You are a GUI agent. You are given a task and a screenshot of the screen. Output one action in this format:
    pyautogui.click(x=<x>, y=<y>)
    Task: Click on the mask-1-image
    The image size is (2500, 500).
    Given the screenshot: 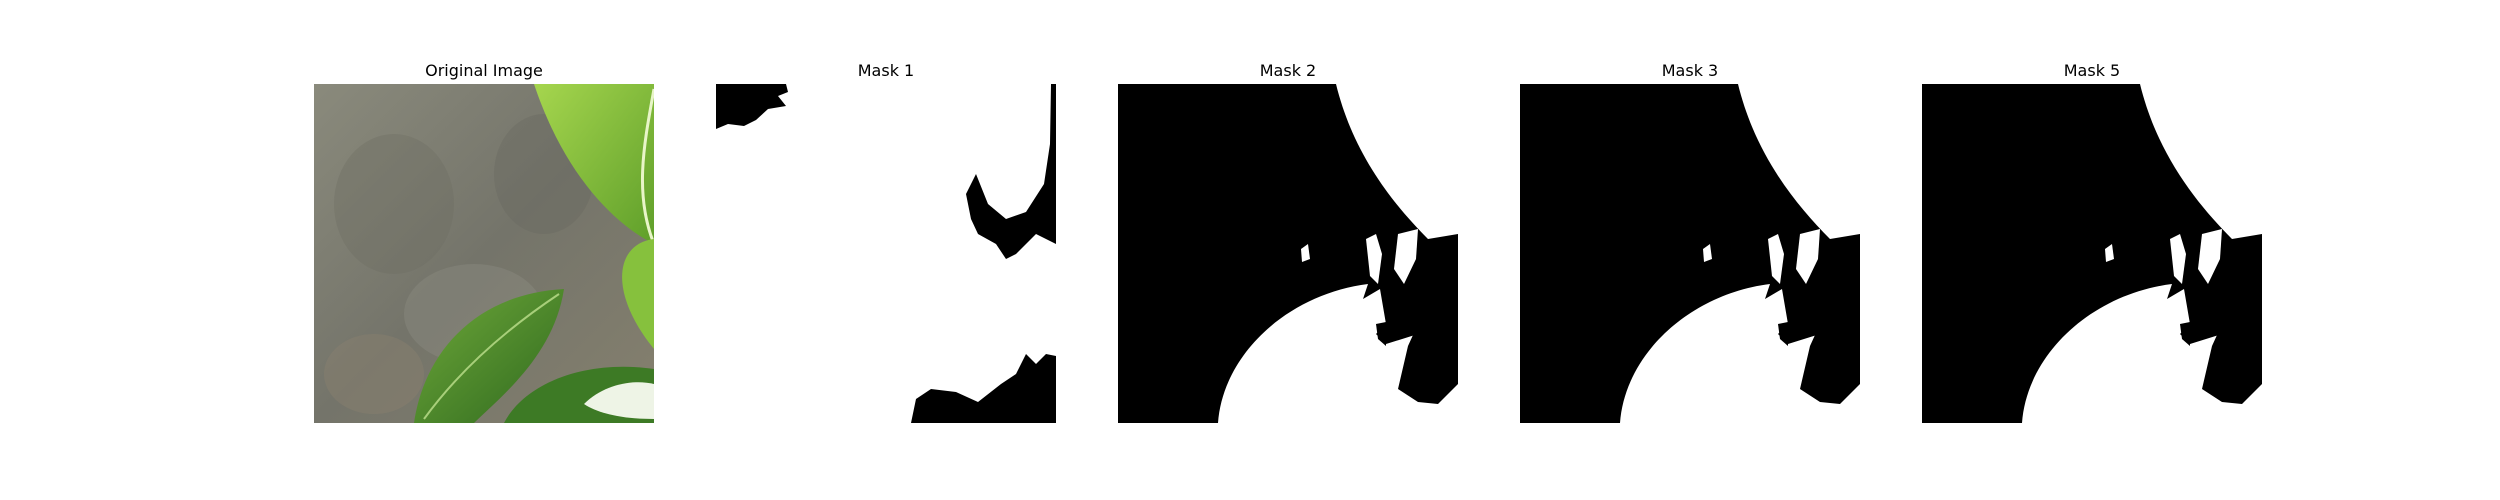 What is the action you would take?
    pyautogui.click(x=886, y=253)
    